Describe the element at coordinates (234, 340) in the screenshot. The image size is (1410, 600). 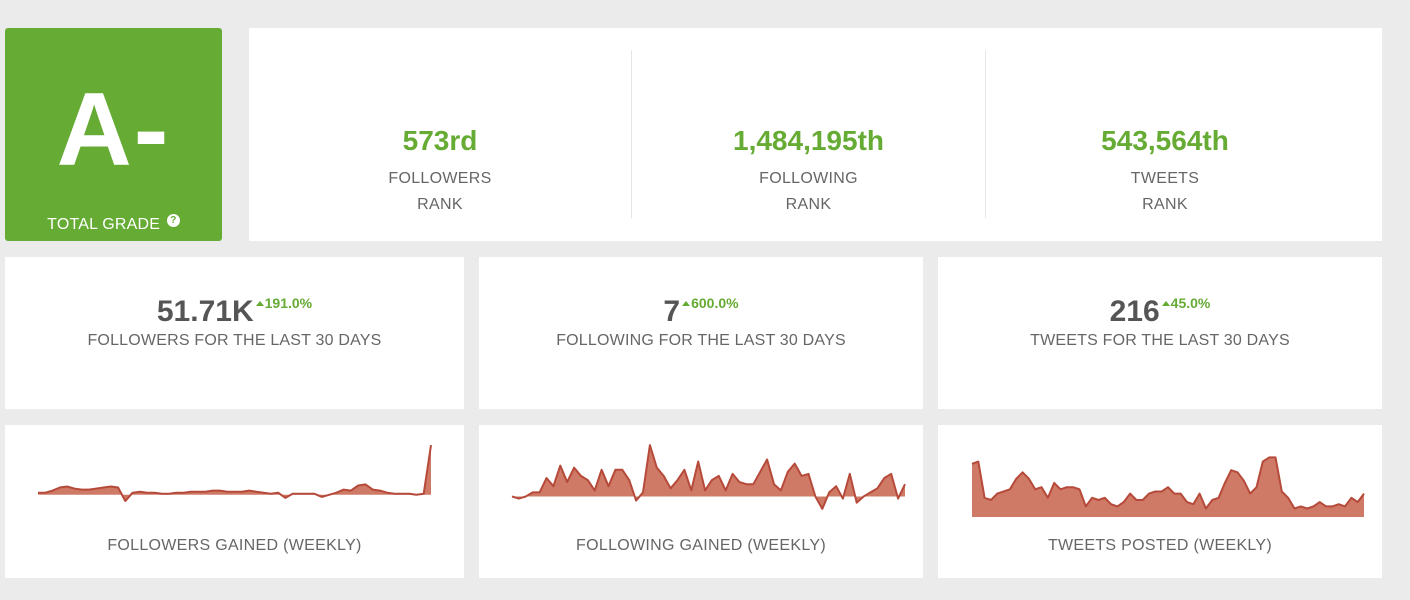
I see `stat-label: FOLLOWERS FOR THE LAST 30 DAYS` at that location.